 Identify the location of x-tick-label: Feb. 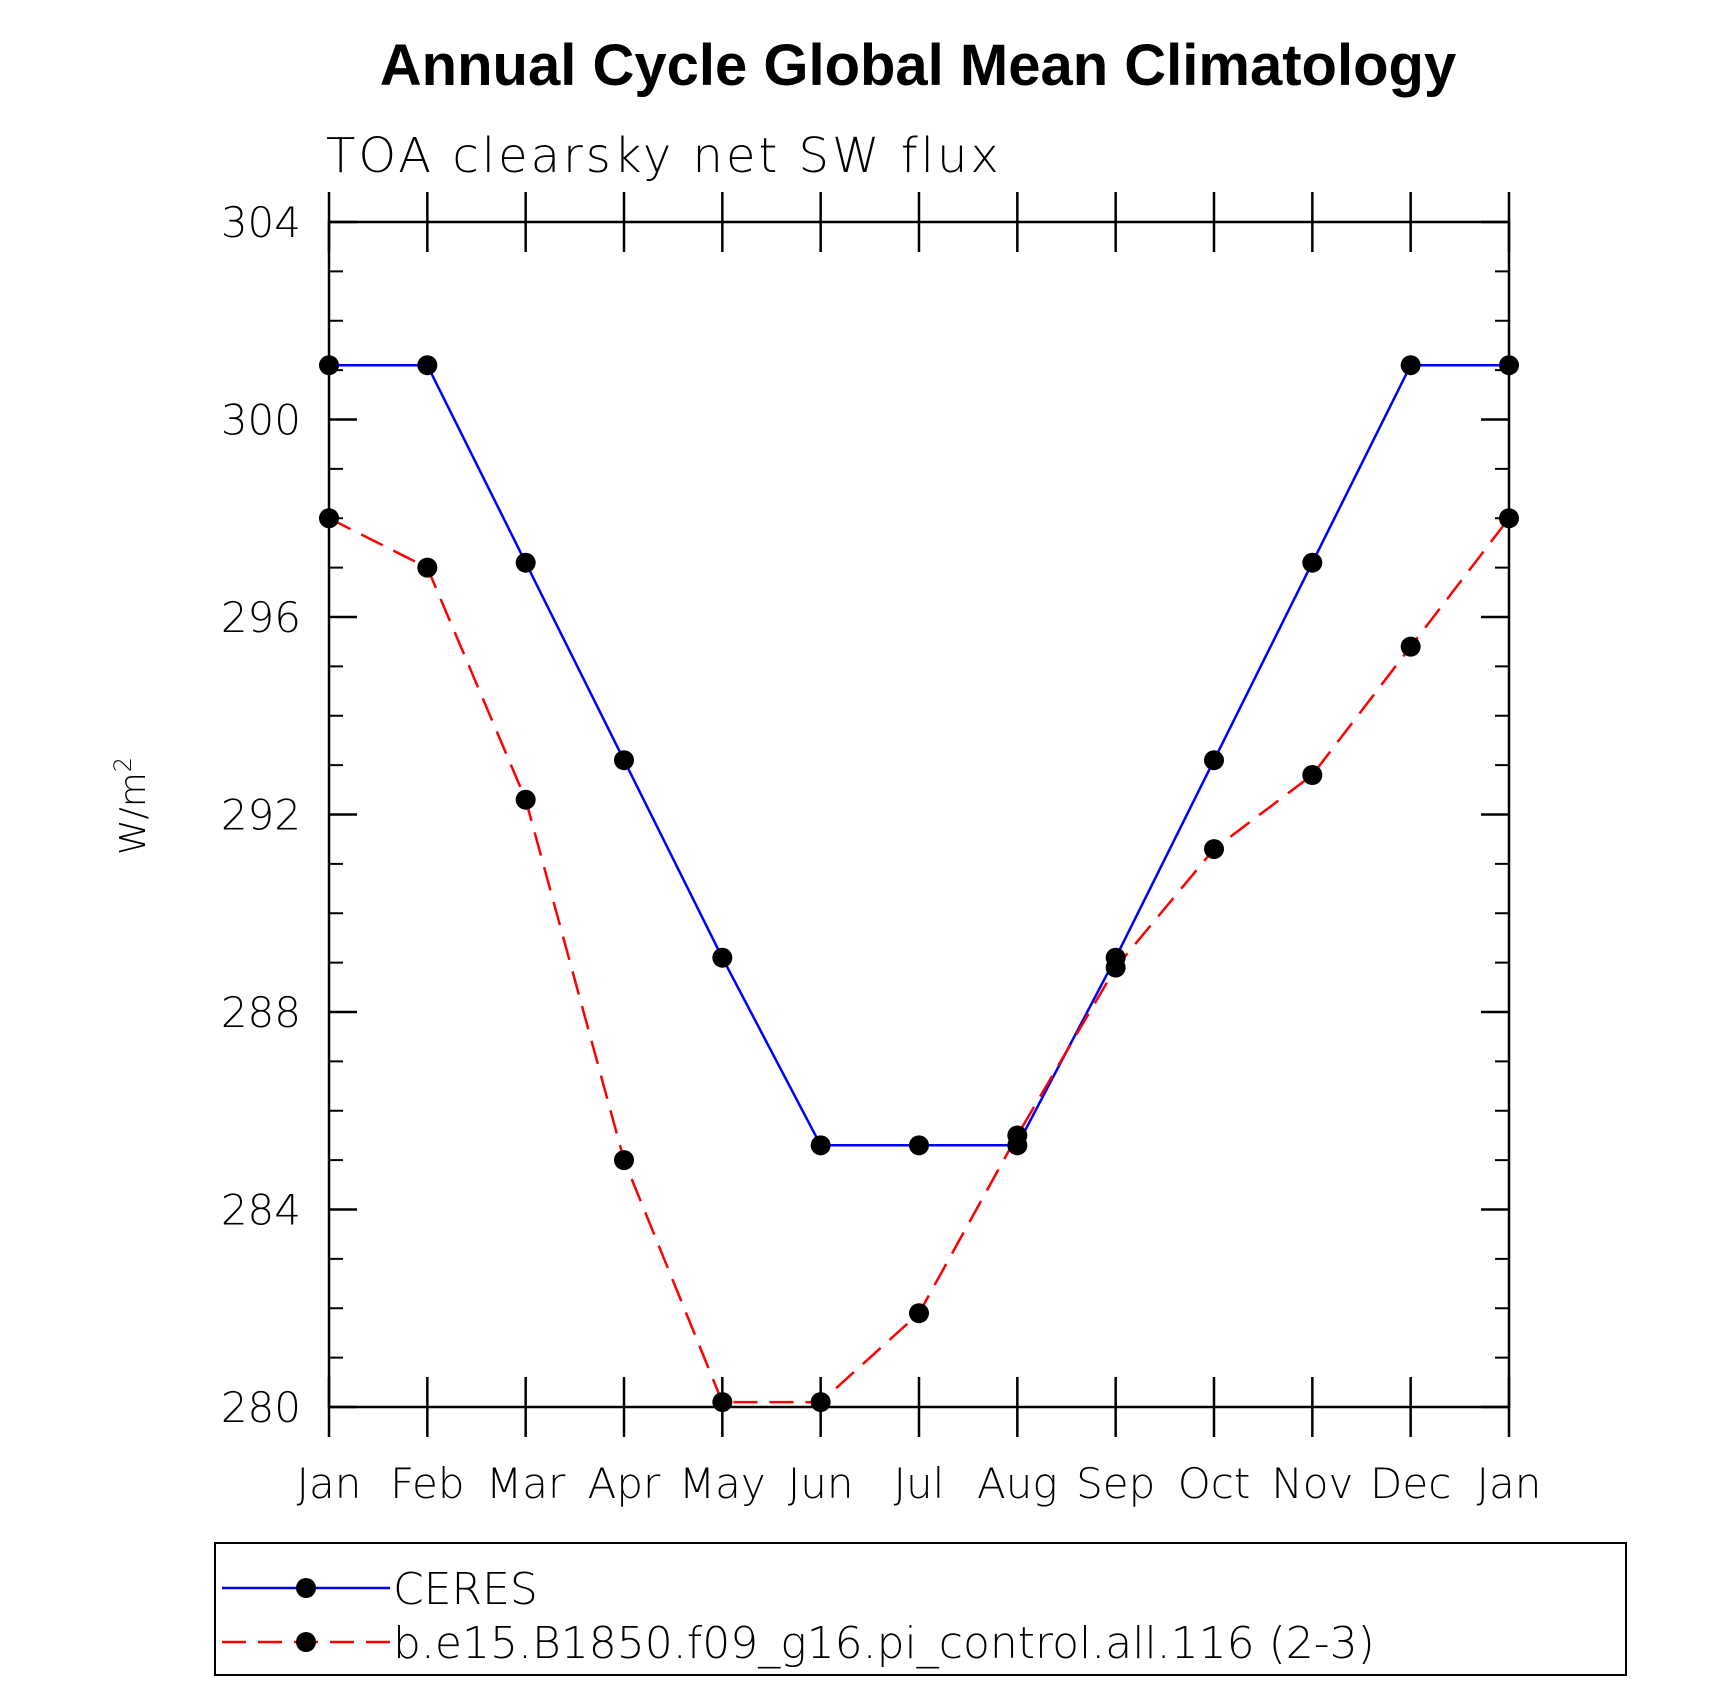
(427, 1483).